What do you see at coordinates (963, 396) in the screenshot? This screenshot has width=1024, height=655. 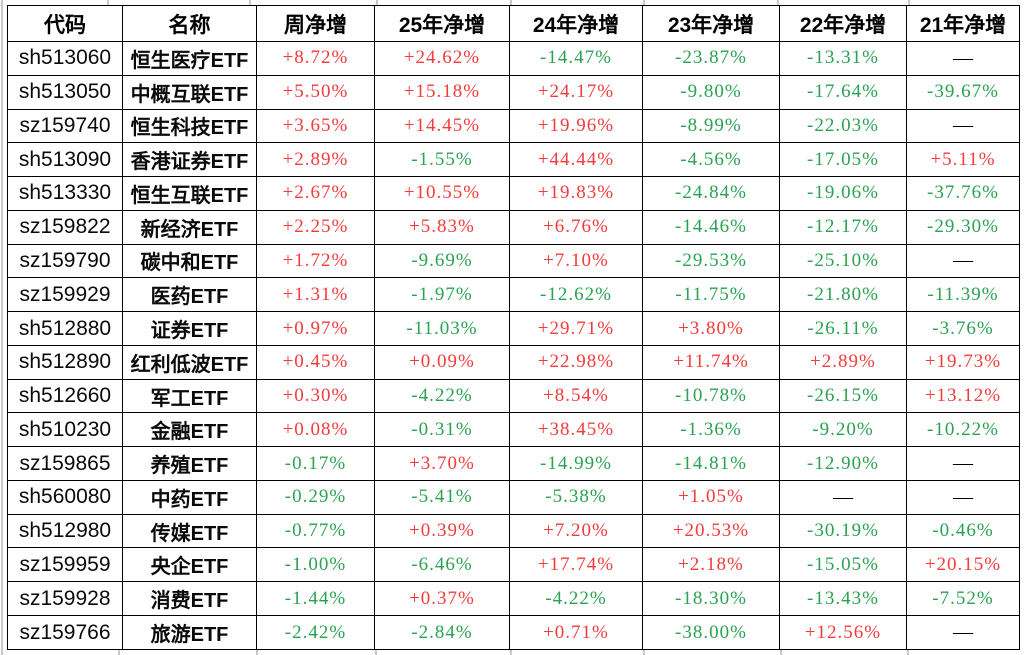 I see `pct-value-cell: +13.12%` at bounding box center [963, 396].